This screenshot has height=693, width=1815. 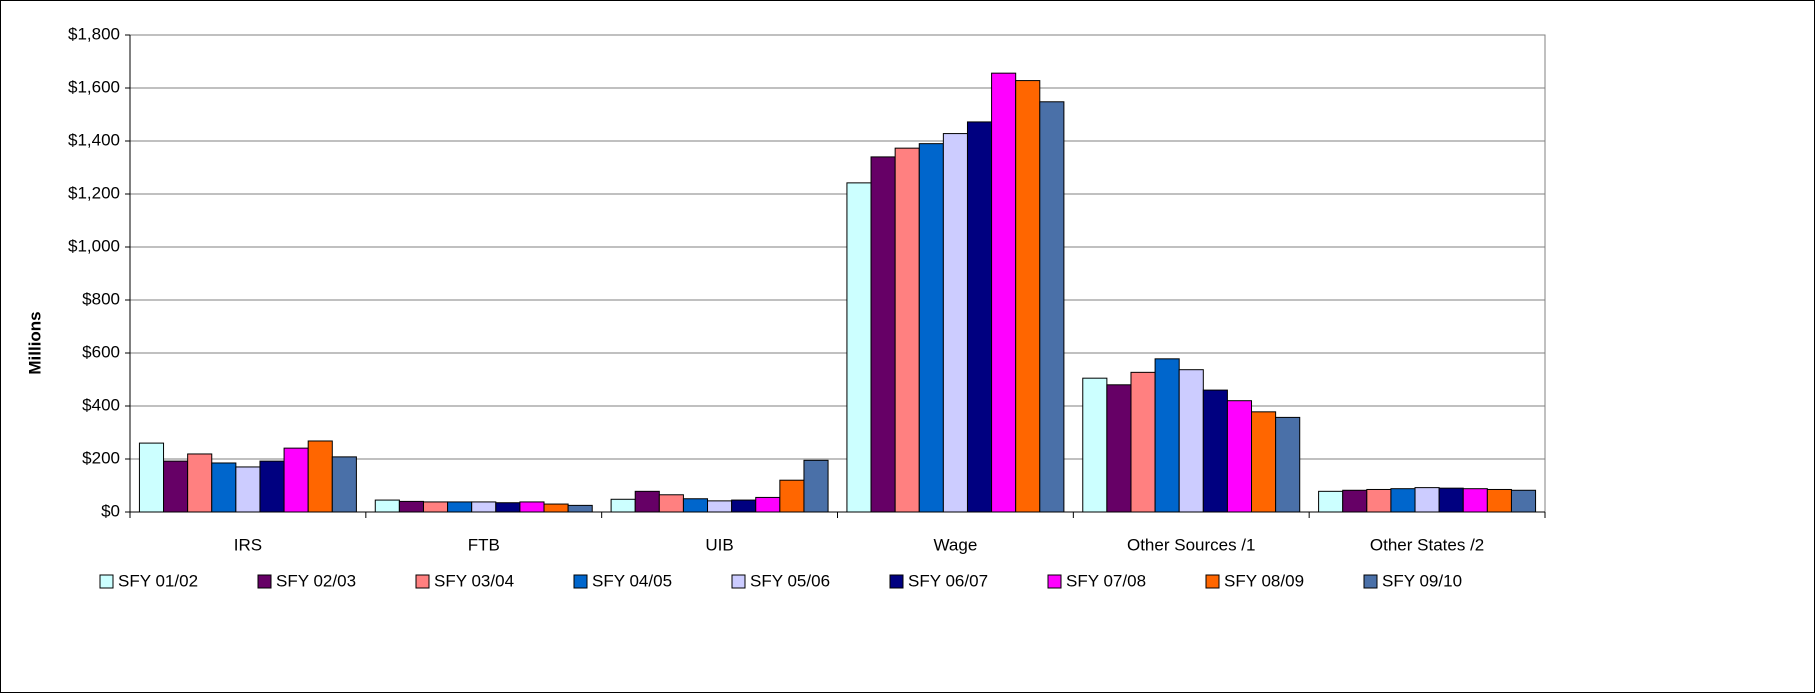 I want to click on legend-label: SFY 03/04, so click(x=474, y=580).